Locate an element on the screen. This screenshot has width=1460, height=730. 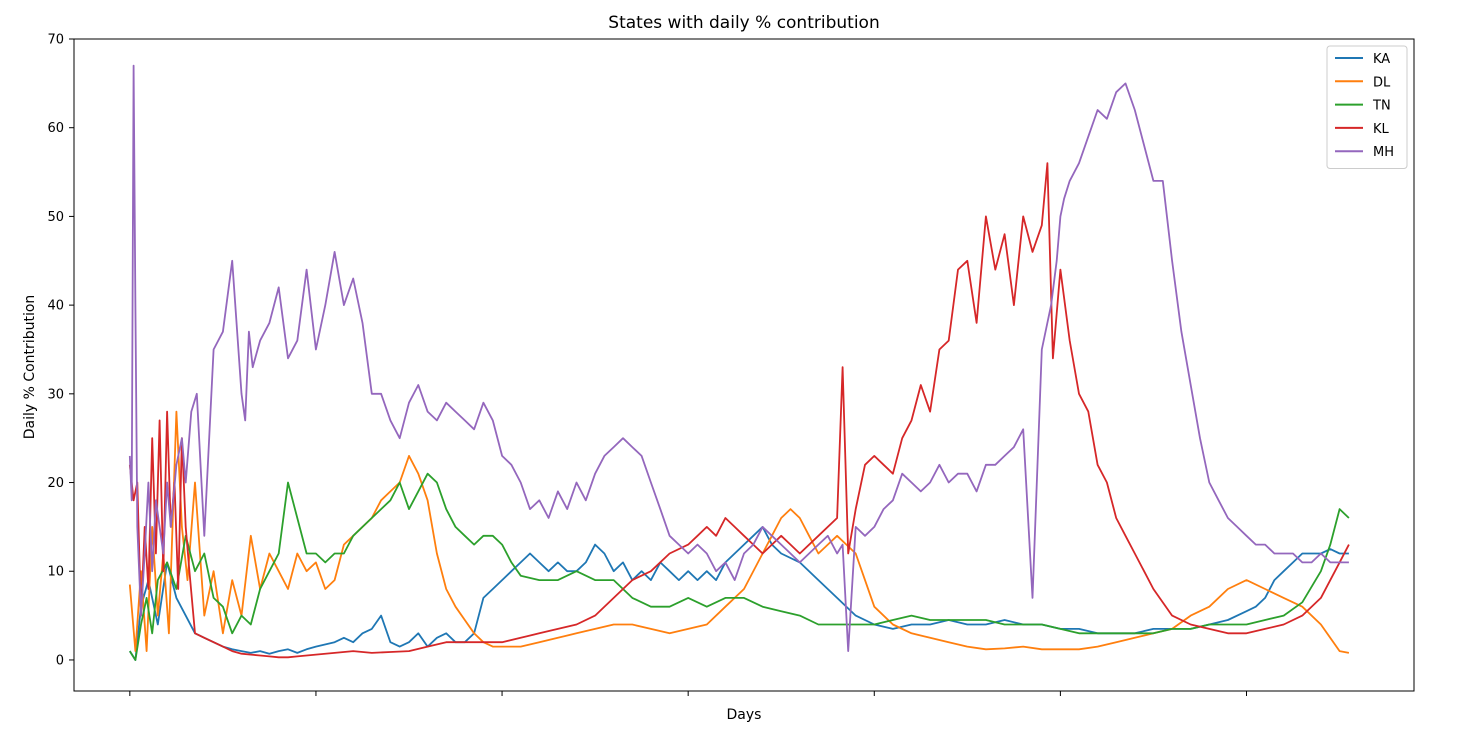
y-axis-label: Daily % Contribution is located at coordinates (30, 367).